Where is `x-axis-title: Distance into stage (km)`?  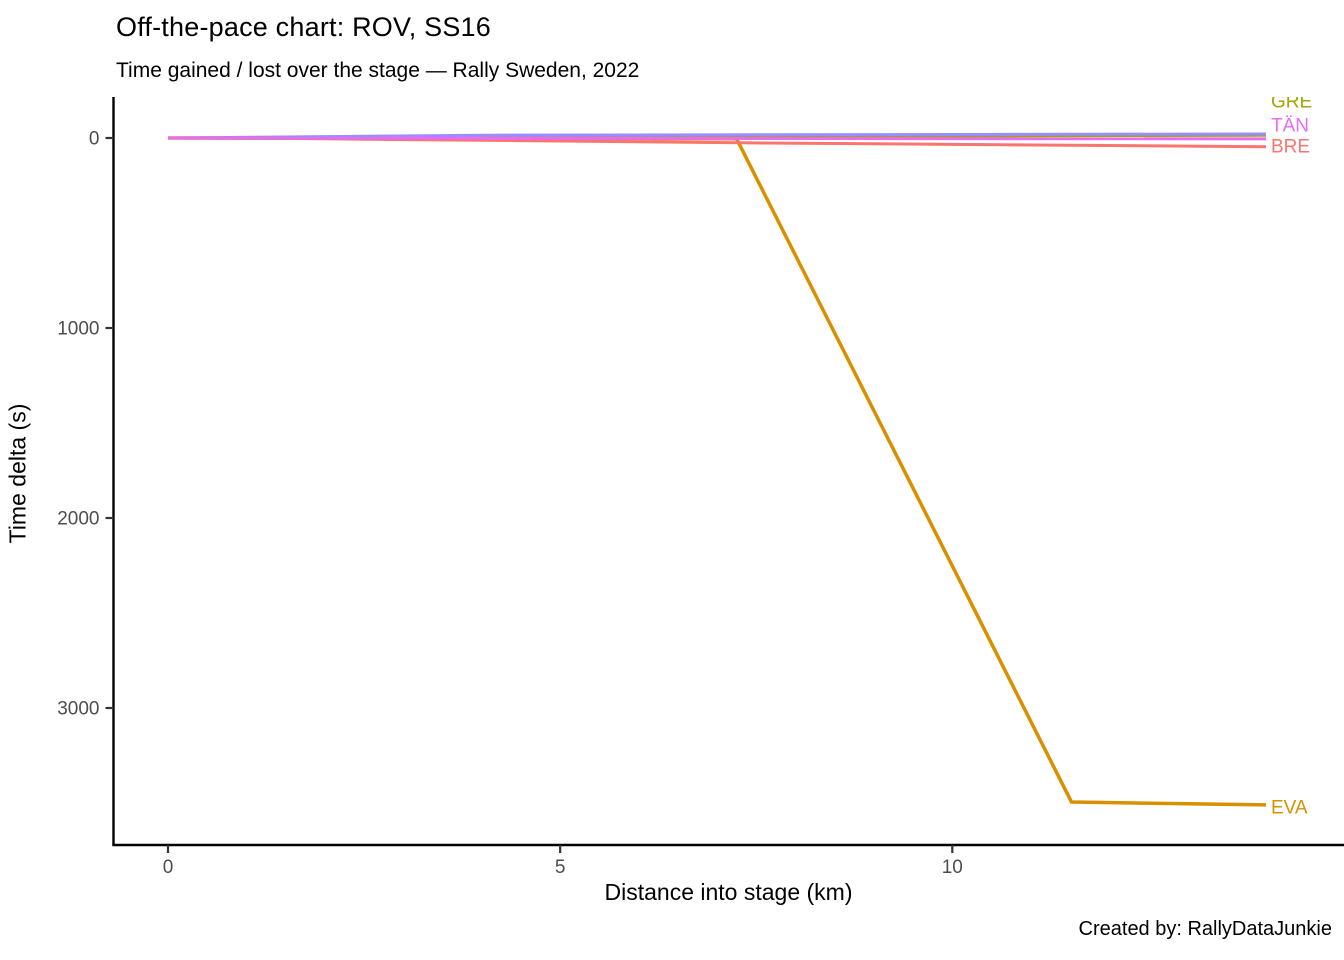
x-axis-title: Distance into stage (km) is located at coordinates (728, 892).